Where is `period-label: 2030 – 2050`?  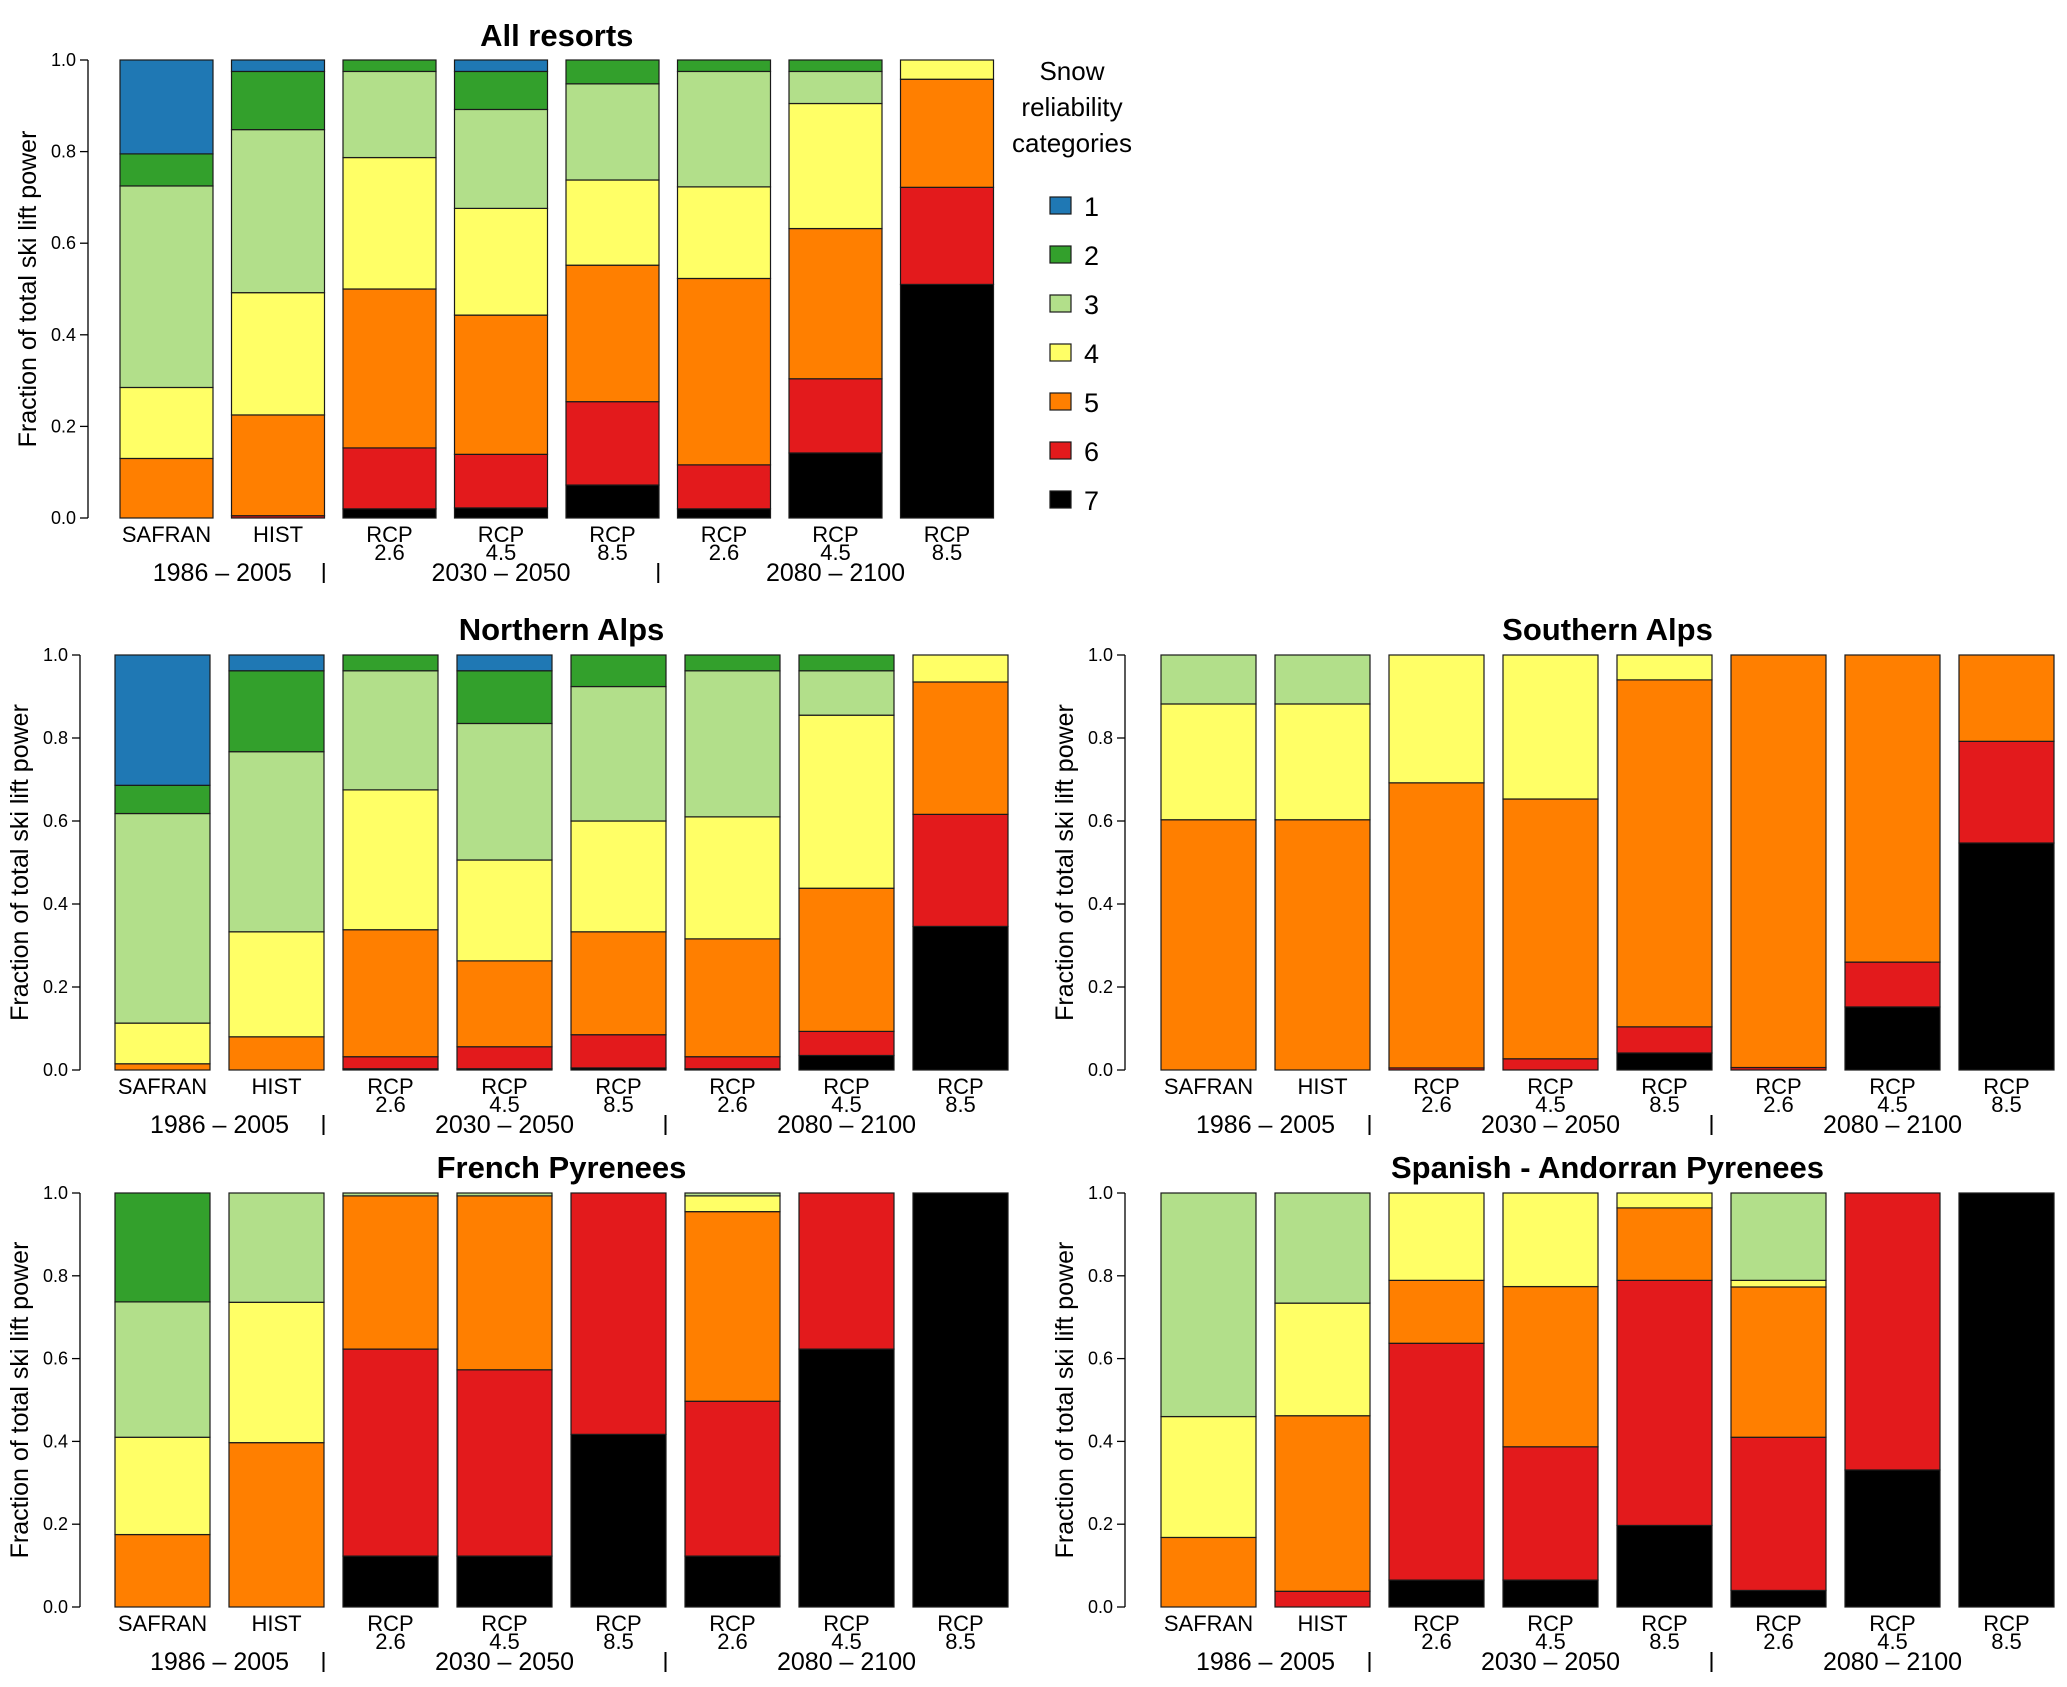
period-label: 2030 – 2050 is located at coordinates (1550, 1662).